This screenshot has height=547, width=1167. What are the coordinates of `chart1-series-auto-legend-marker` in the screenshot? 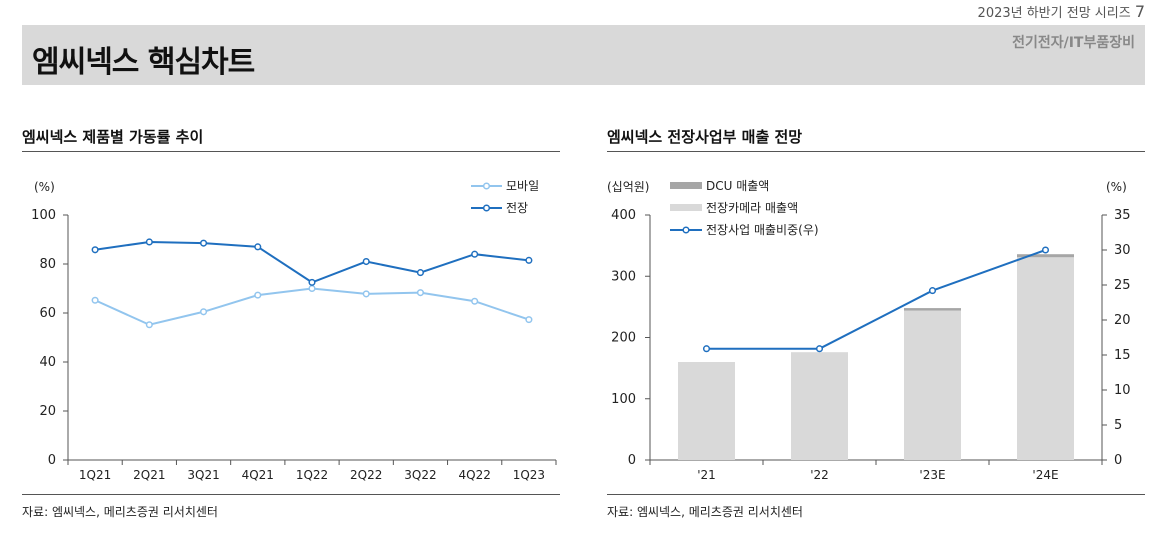 It's located at (486, 208).